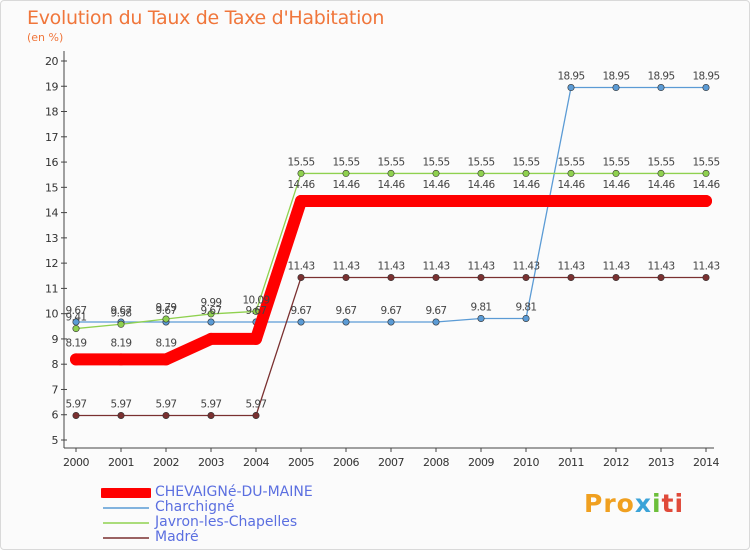 The width and height of the screenshot is (750, 550). I want to click on y-tick-label-15: 15, so click(51, 187).